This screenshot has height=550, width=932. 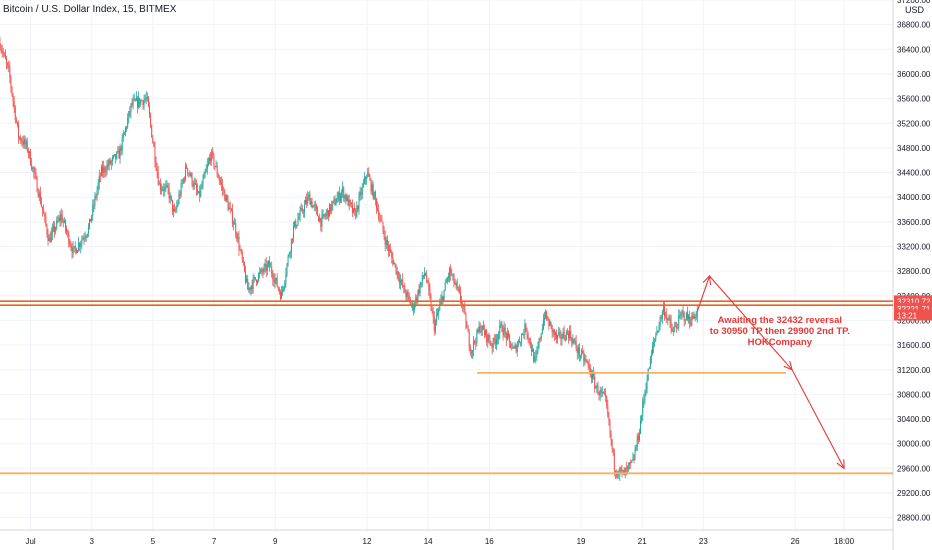 I want to click on y-tick-label: 34400.00, so click(x=914, y=173).